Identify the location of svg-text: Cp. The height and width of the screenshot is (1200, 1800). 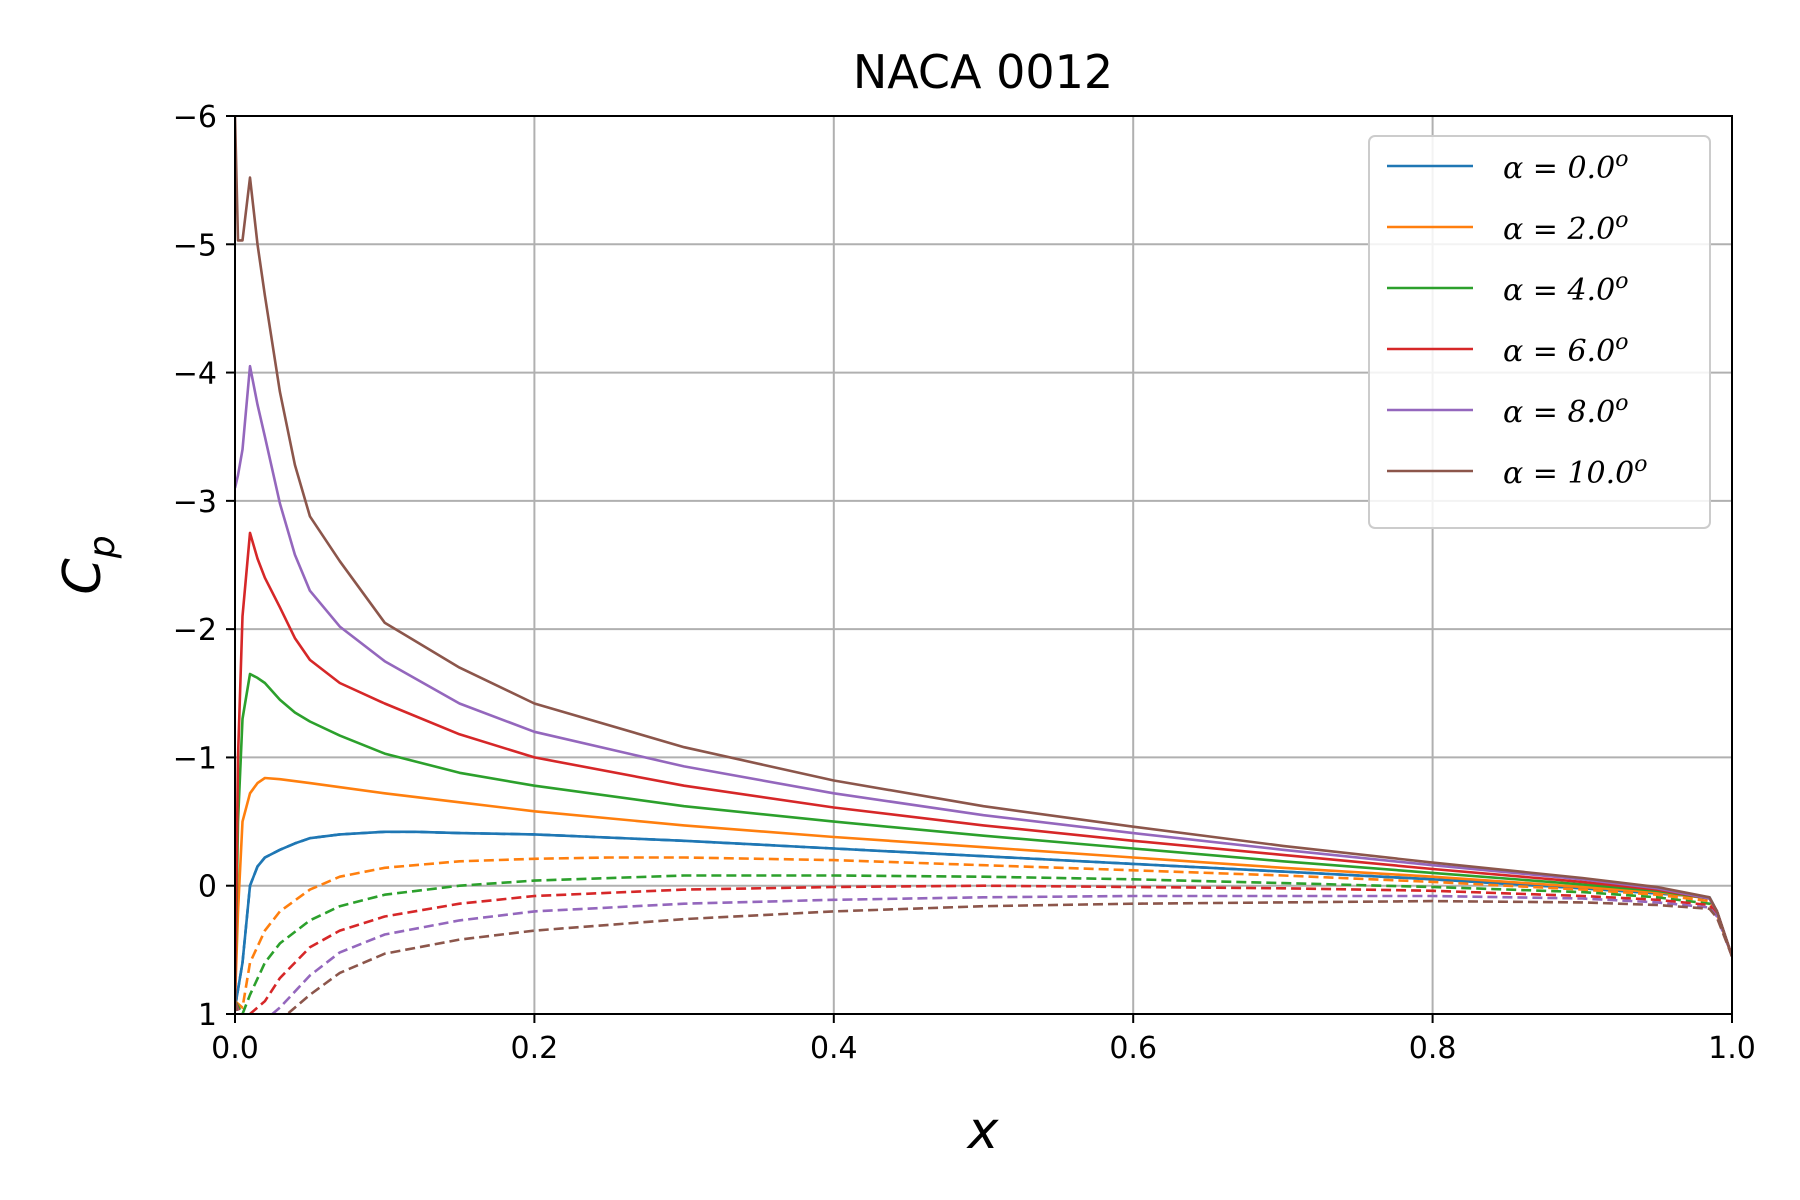
(88, 564).